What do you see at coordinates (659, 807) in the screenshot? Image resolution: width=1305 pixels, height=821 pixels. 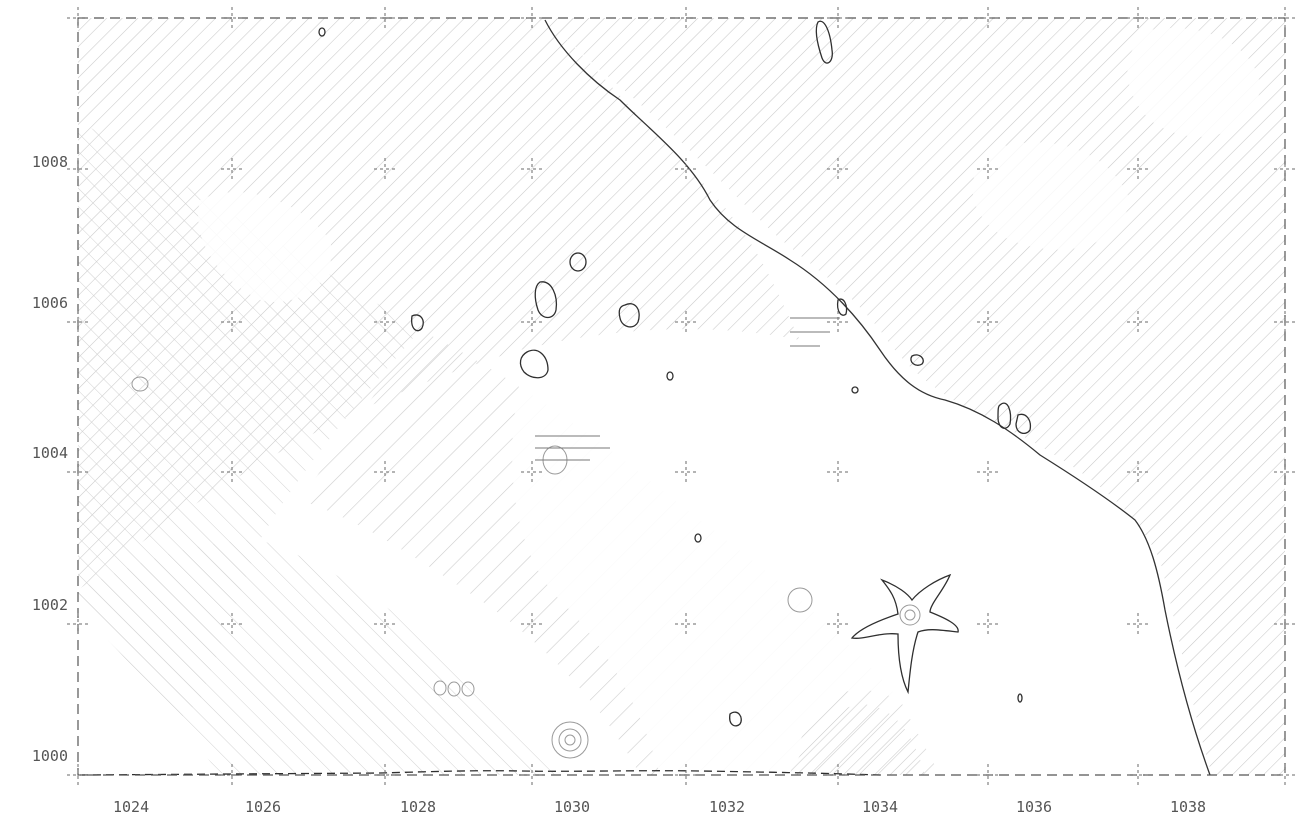 I see `x-axis-labels: 1024 1026 1028 1030 1032 1034 1036 1038` at bounding box center [659, 807].